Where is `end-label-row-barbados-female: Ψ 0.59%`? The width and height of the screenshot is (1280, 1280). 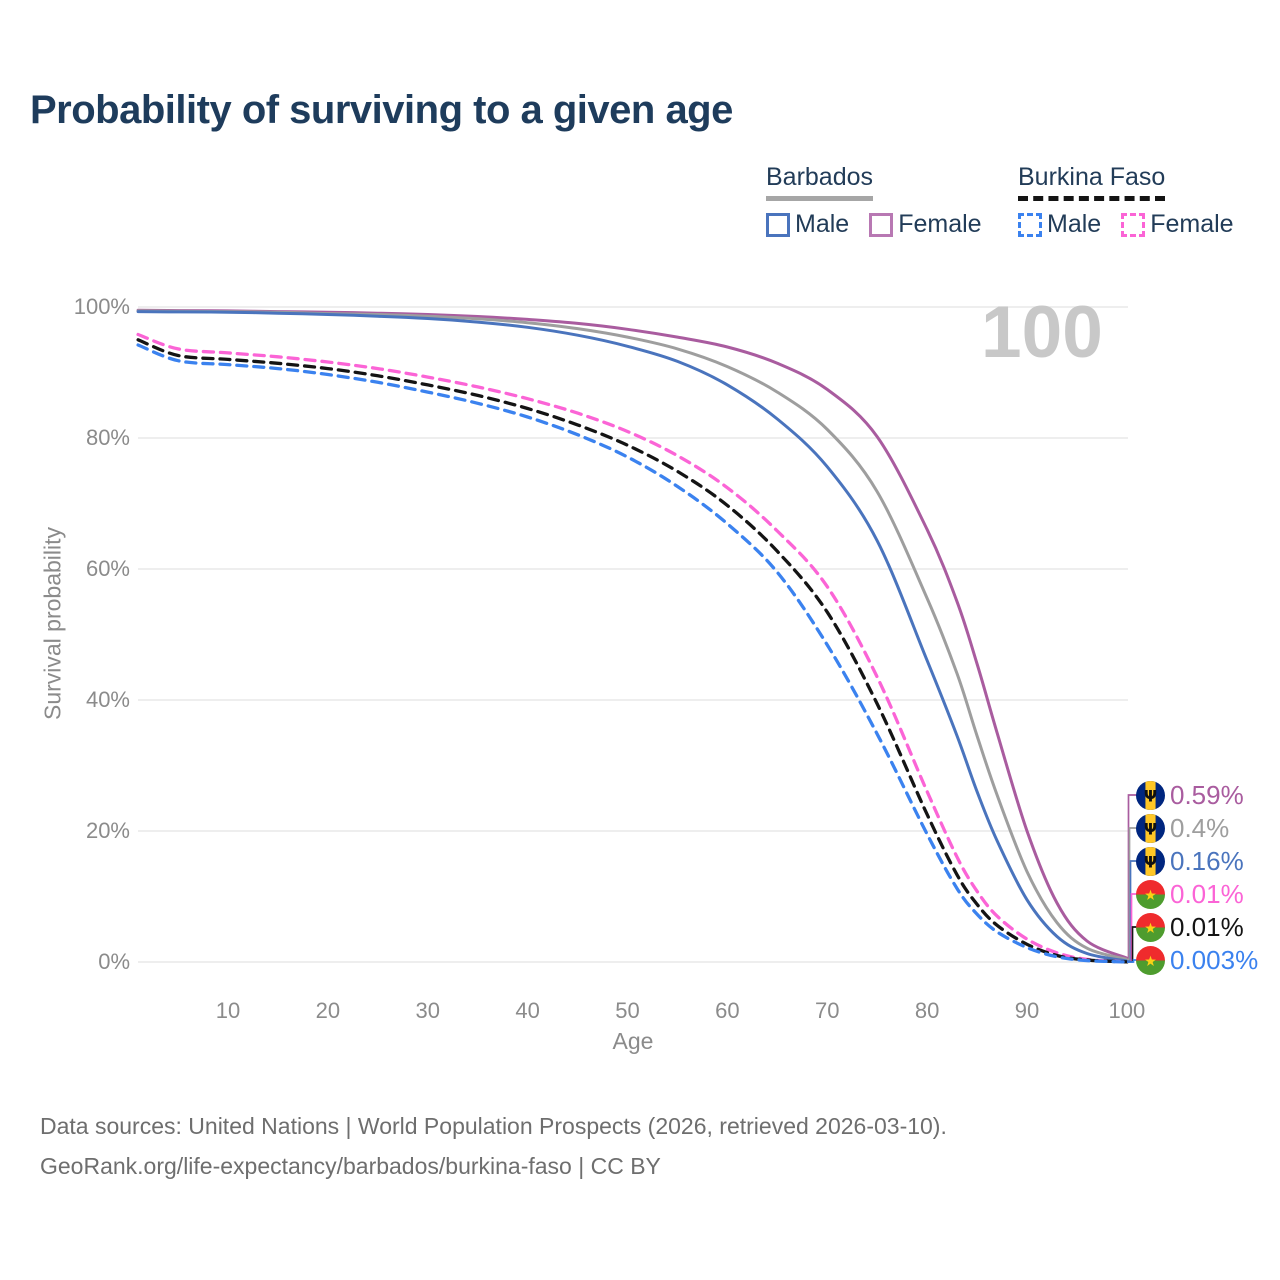
end-label-row-barbados-female: Ψ 0.59% is located at coordinates (1190, 795).